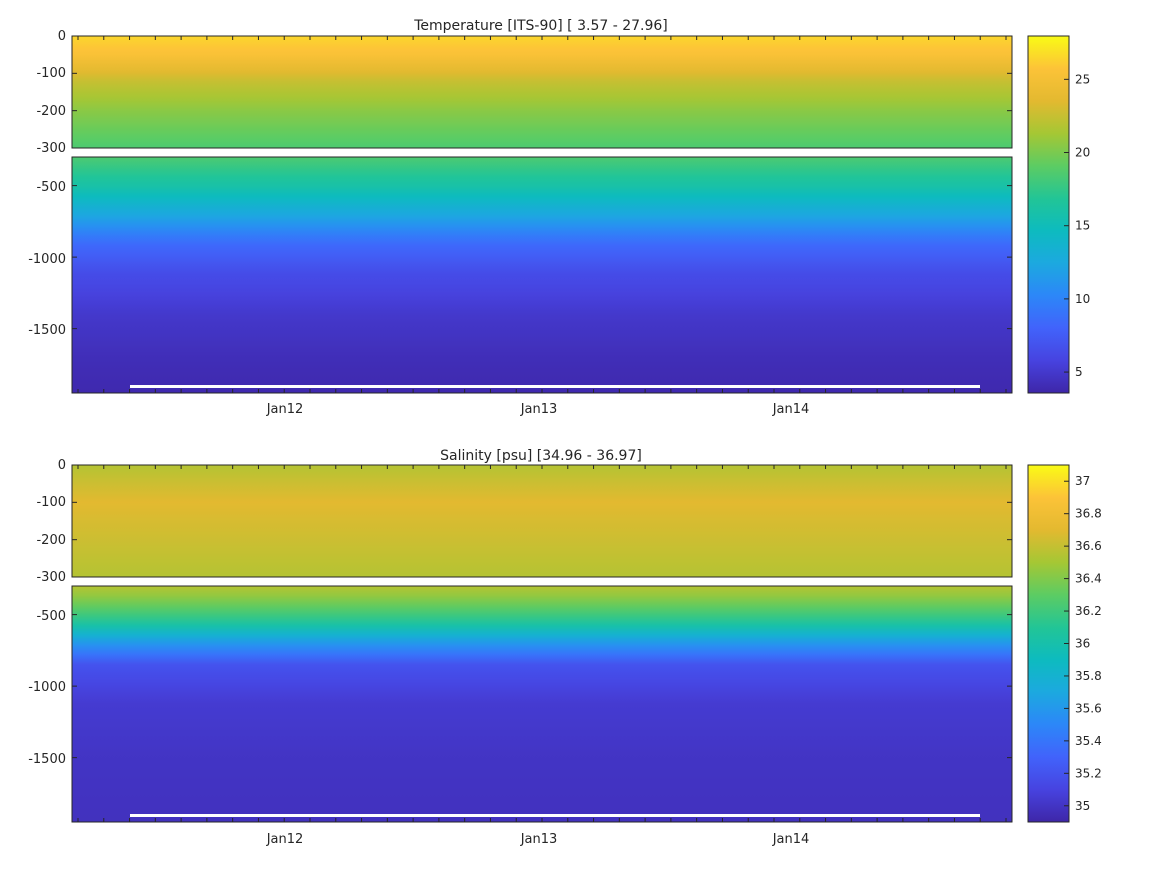  I want to click on temperature-upper-panel: 0 -100 -200 -300, so click(524, 92).